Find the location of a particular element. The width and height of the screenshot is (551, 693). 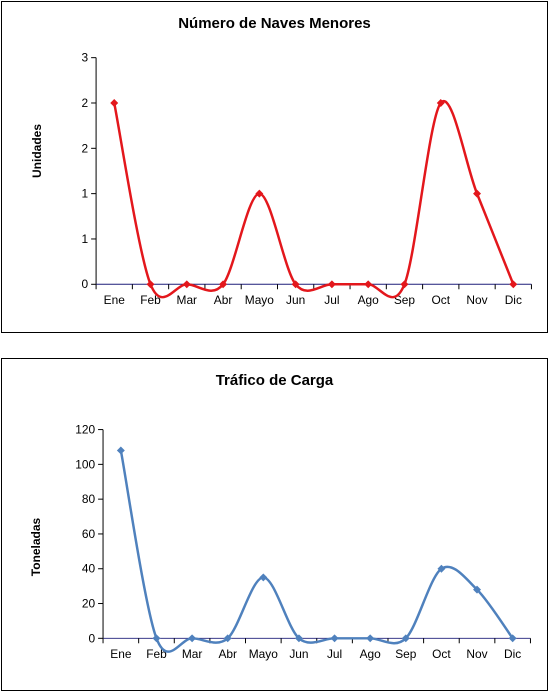

y-tick-label: 40 is located at coordinates (89, 569).